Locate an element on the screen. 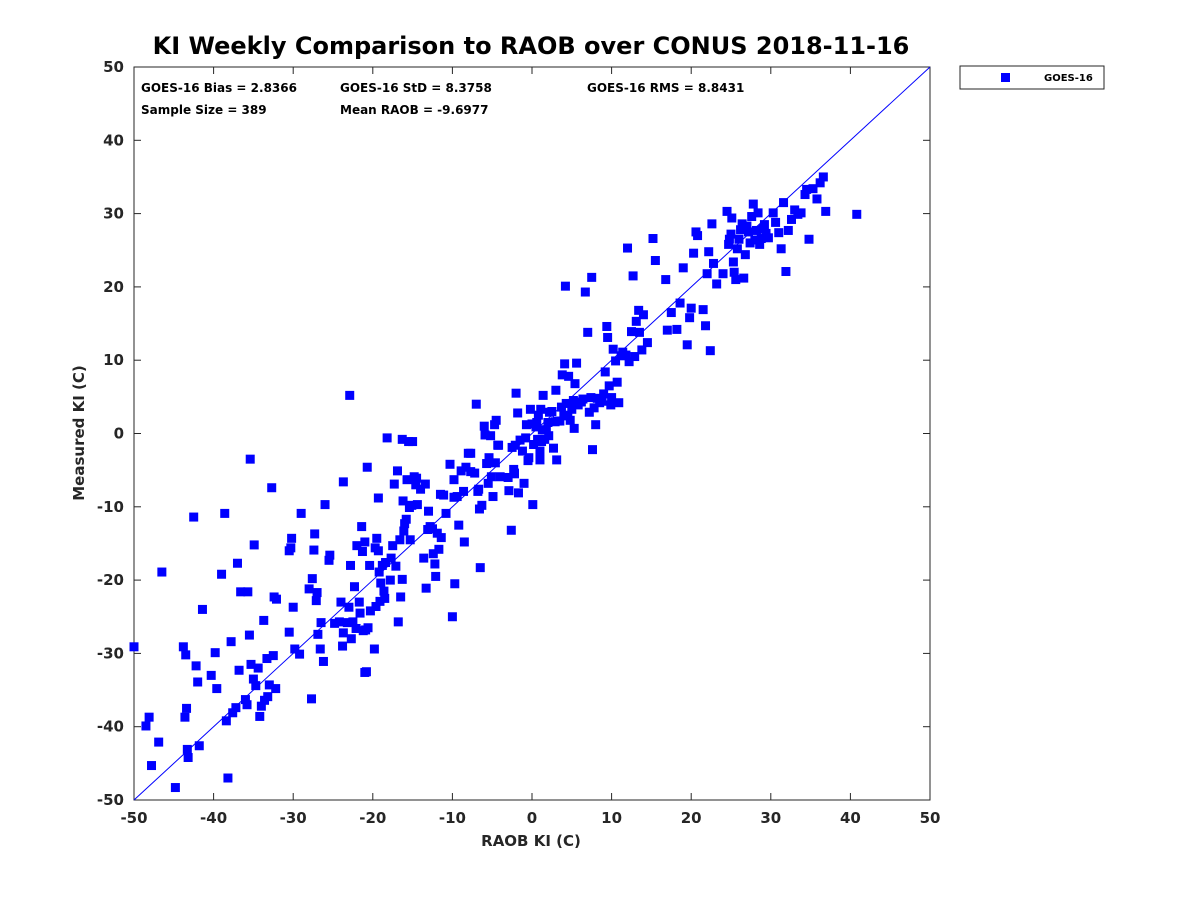 This screenshot has width=1200, height=900. y-tick-label: -20 is located at coordinates (110, 580).